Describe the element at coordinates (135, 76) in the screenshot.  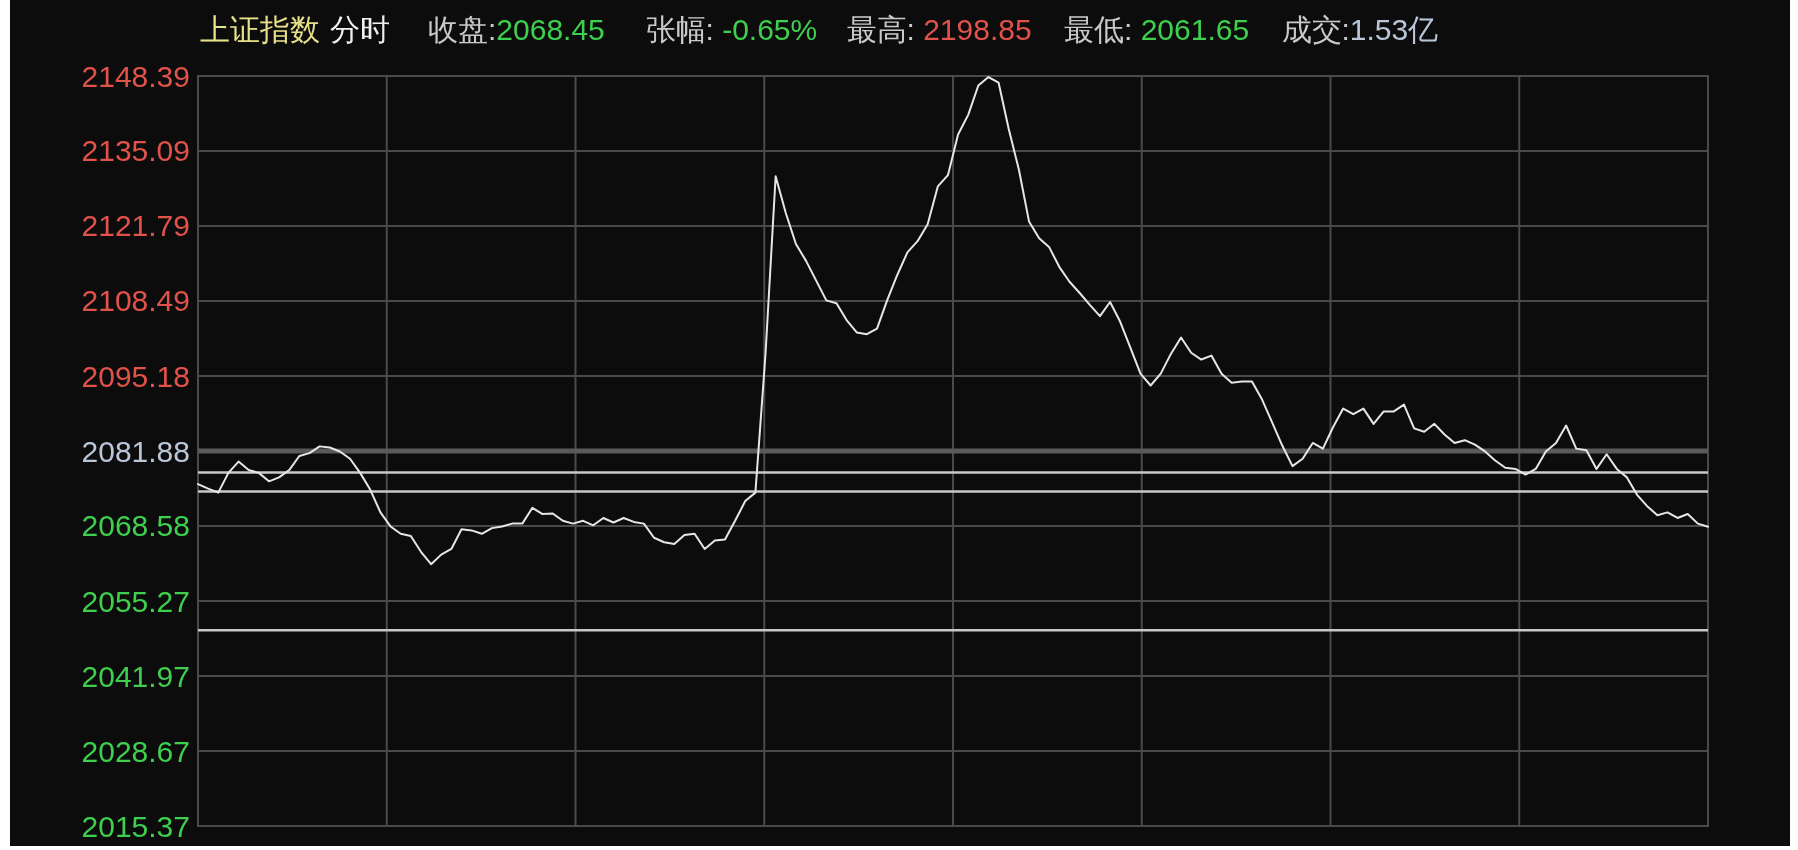
I see `y-tick-label: 2148.39` at that location.